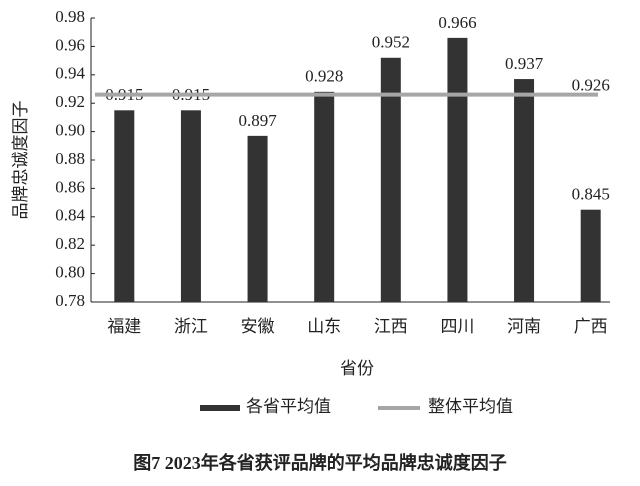 The image size is (640, 486). I want to click on y-tick-label: 0.84, so click(70, 215).